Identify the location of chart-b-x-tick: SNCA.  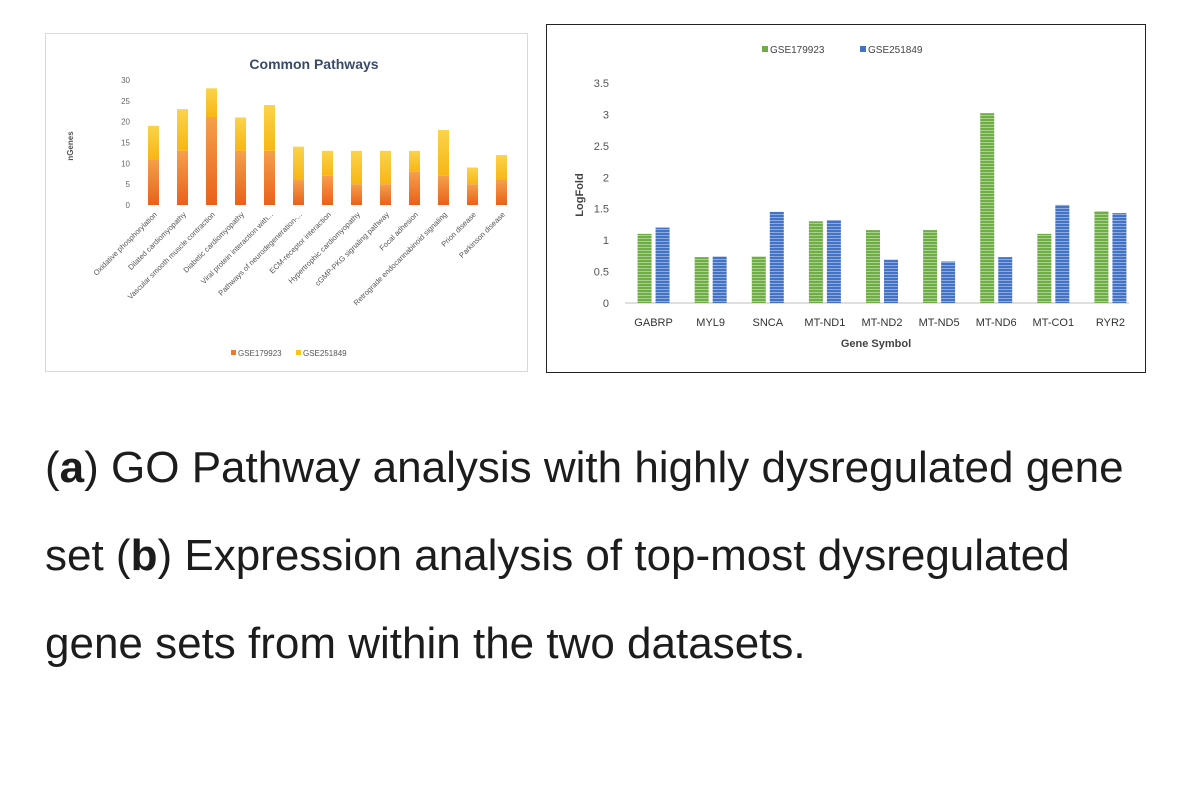
(767, 323).